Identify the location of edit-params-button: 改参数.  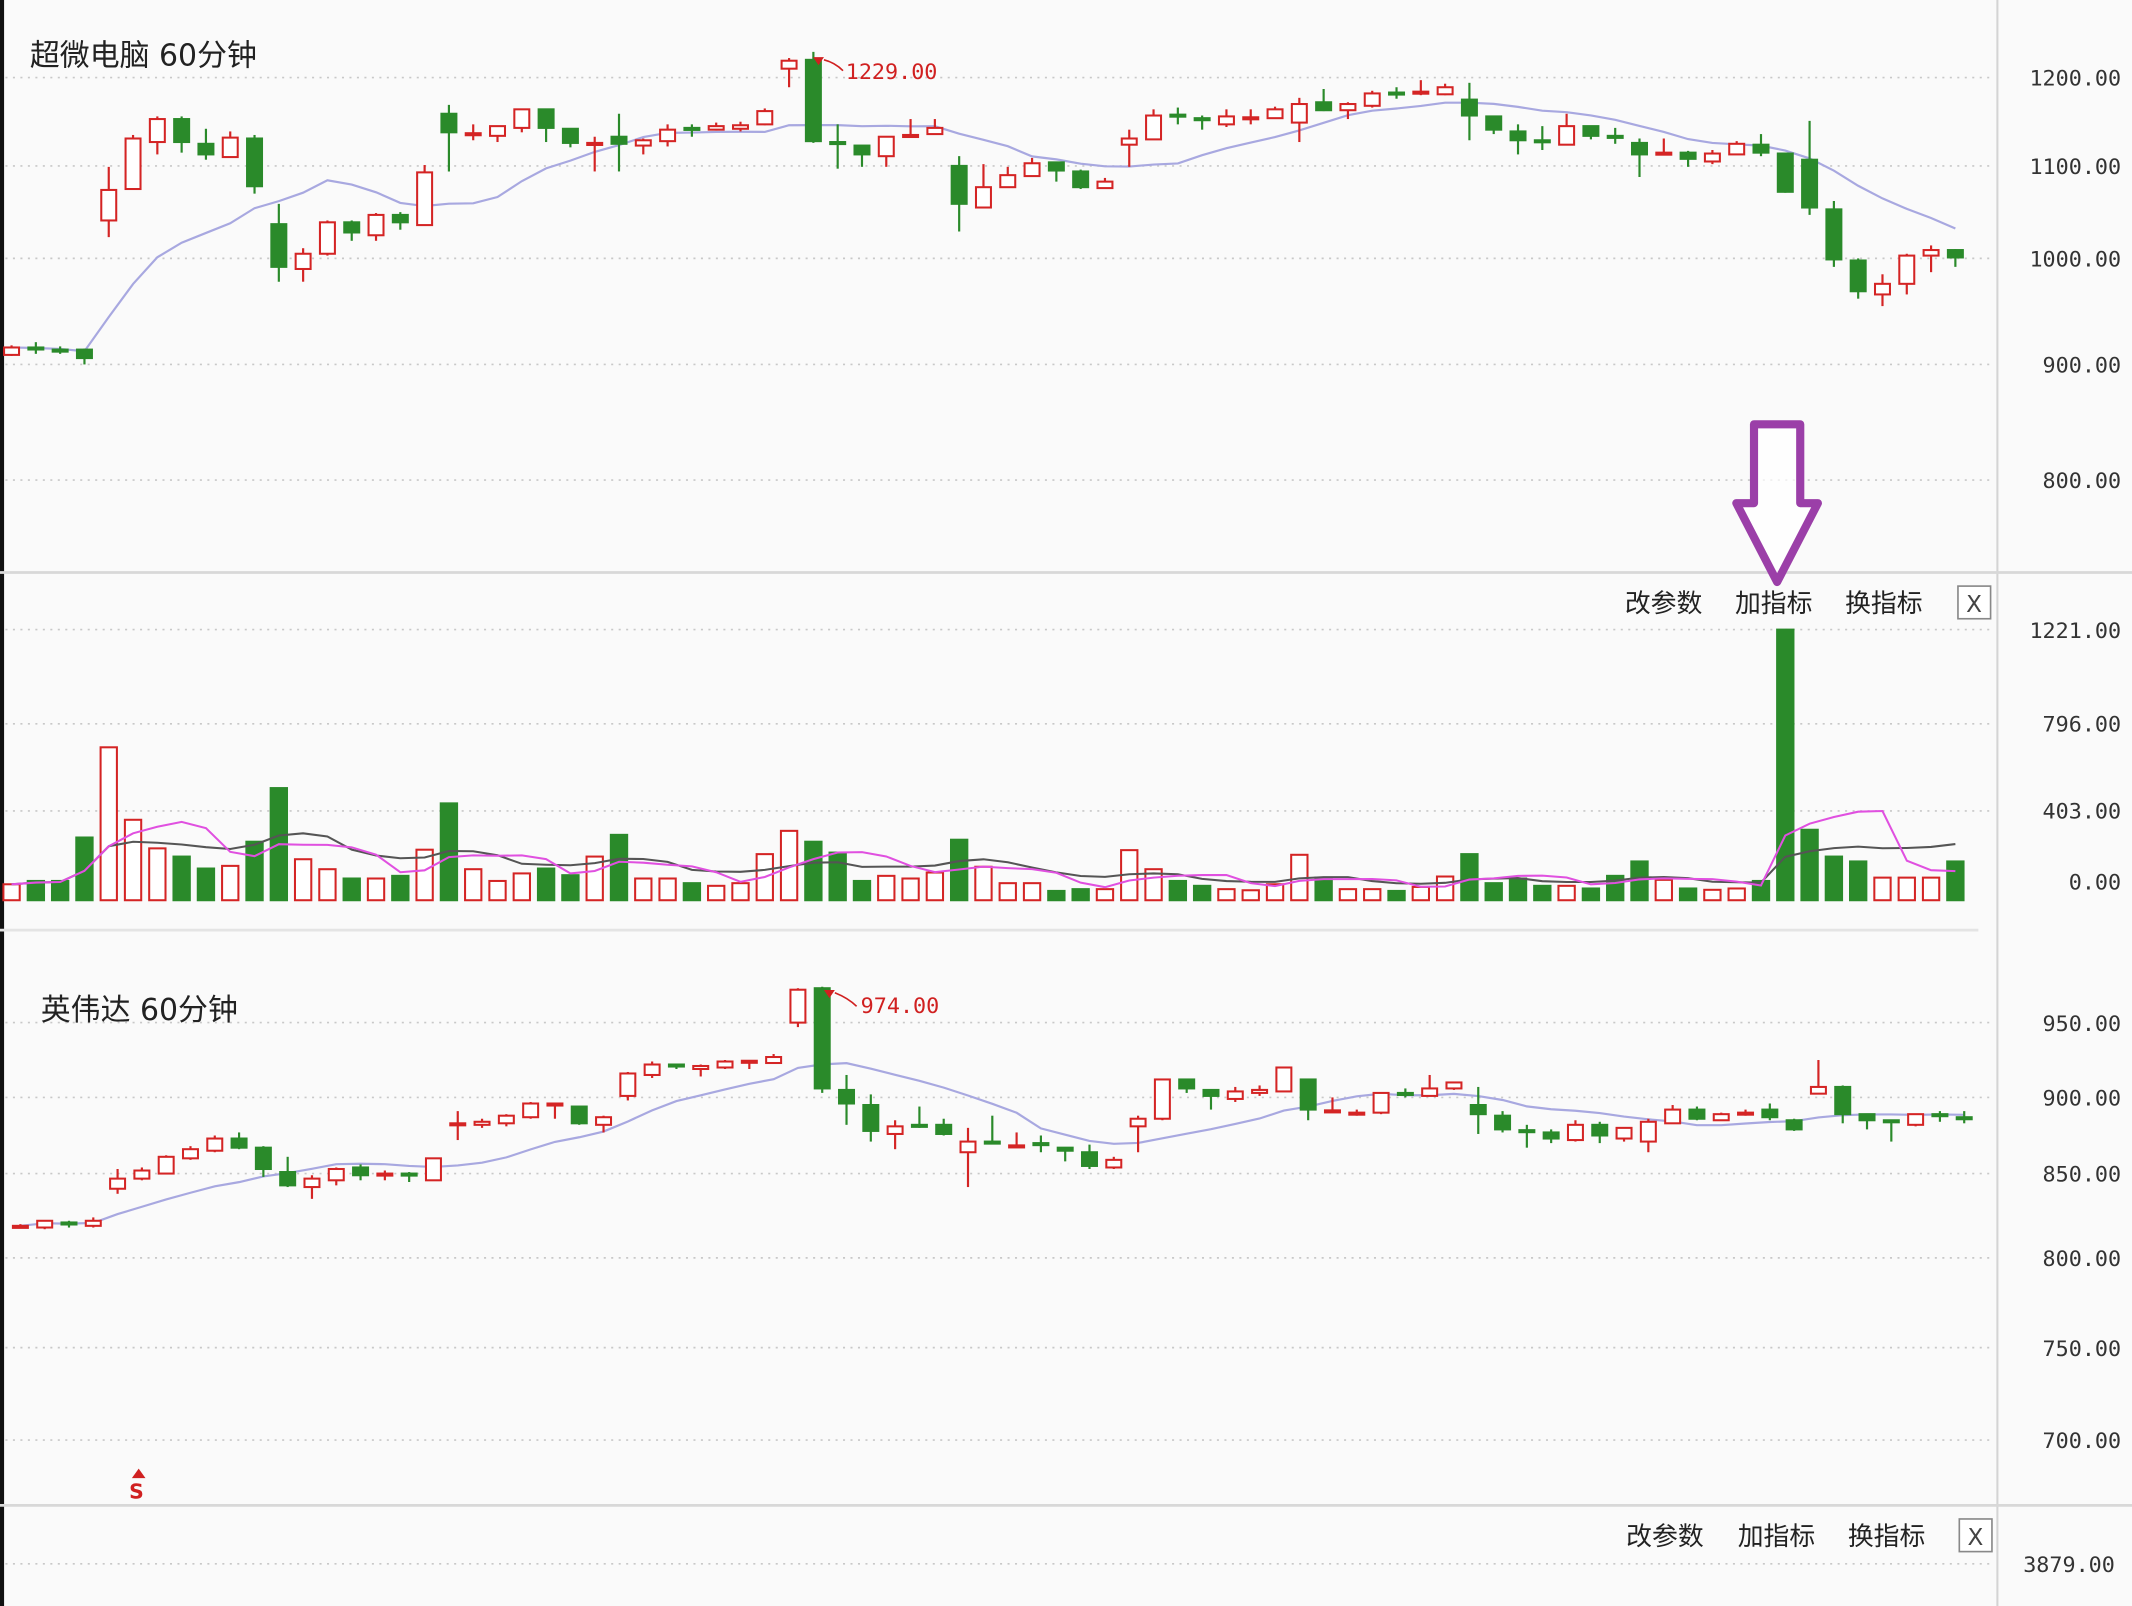
(1664, 604).